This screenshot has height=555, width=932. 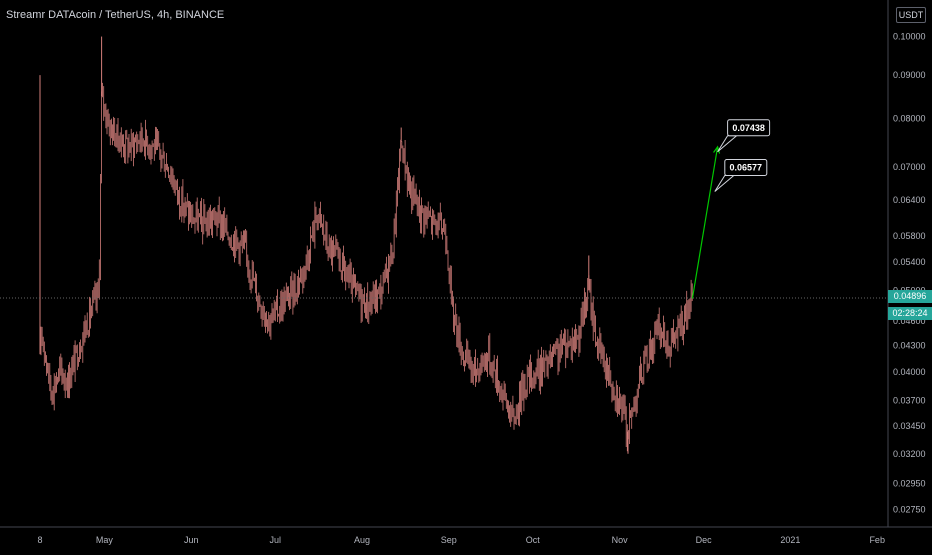 What do you see at coordinates (909, 37) in the screenshot?
I see `price-tick-label: 0.10000` at bounding box center [909, 37].